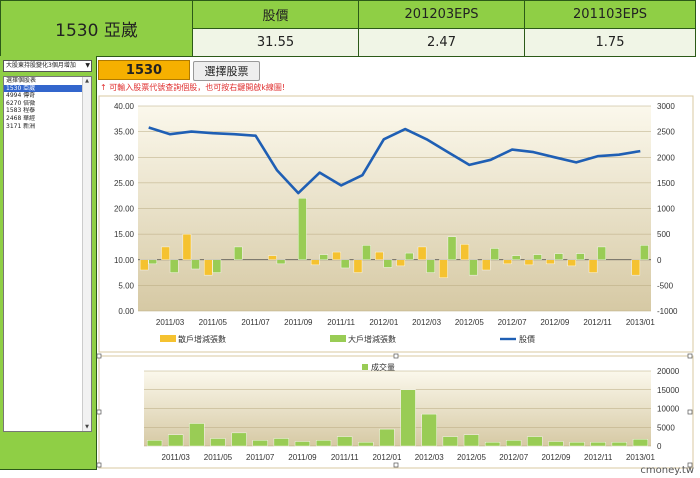  I want to click on list-item: 3171 新洲, so click(21, 126).